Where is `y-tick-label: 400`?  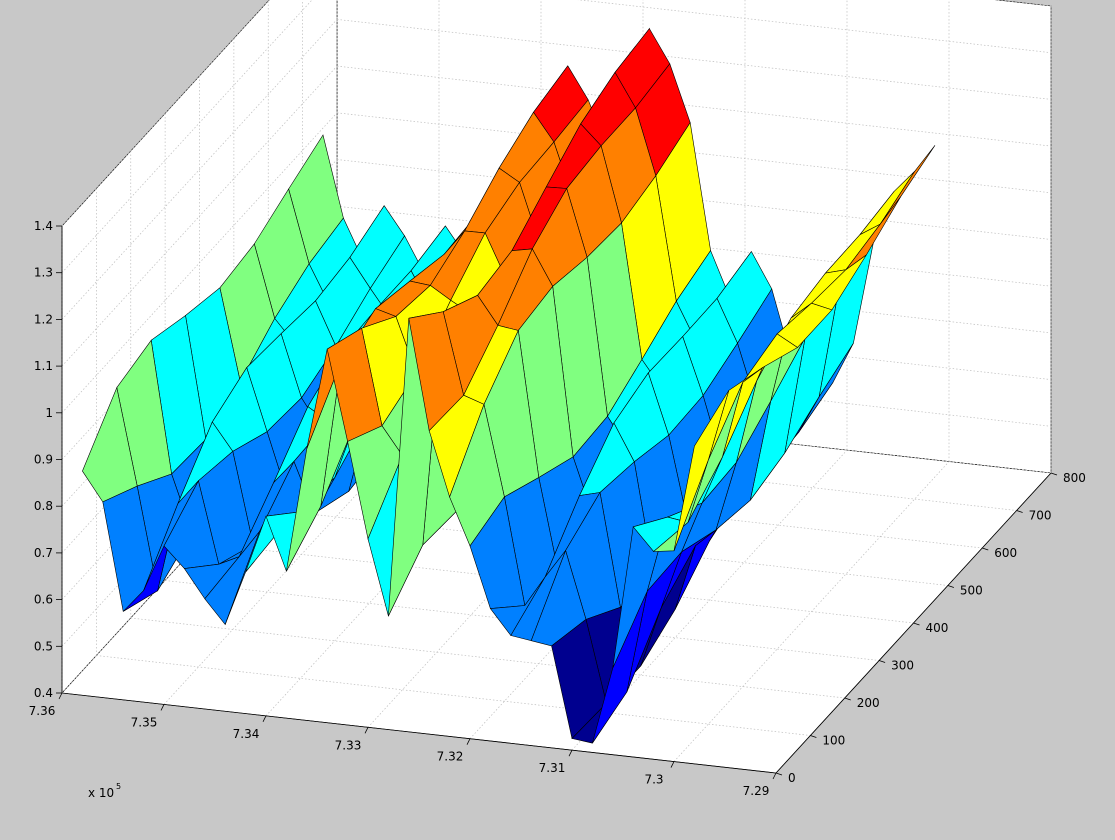
y-tick-label: 400 is located at coordinates (937, 628).